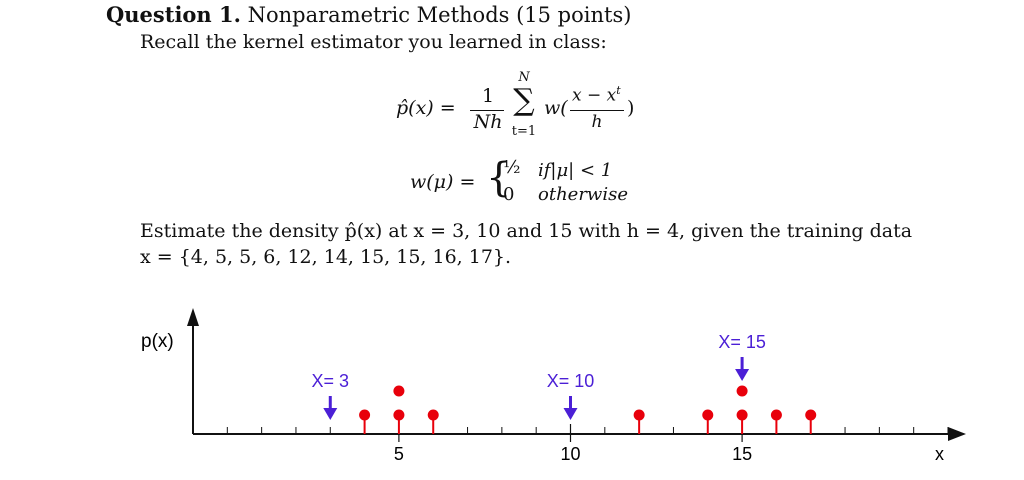 The height and width of the screenshot is (480, 1024). What do you see at coordinates (556, 108) in the screenshot?
I see `formula-w-open: w(` at bounding box center [556, 108].